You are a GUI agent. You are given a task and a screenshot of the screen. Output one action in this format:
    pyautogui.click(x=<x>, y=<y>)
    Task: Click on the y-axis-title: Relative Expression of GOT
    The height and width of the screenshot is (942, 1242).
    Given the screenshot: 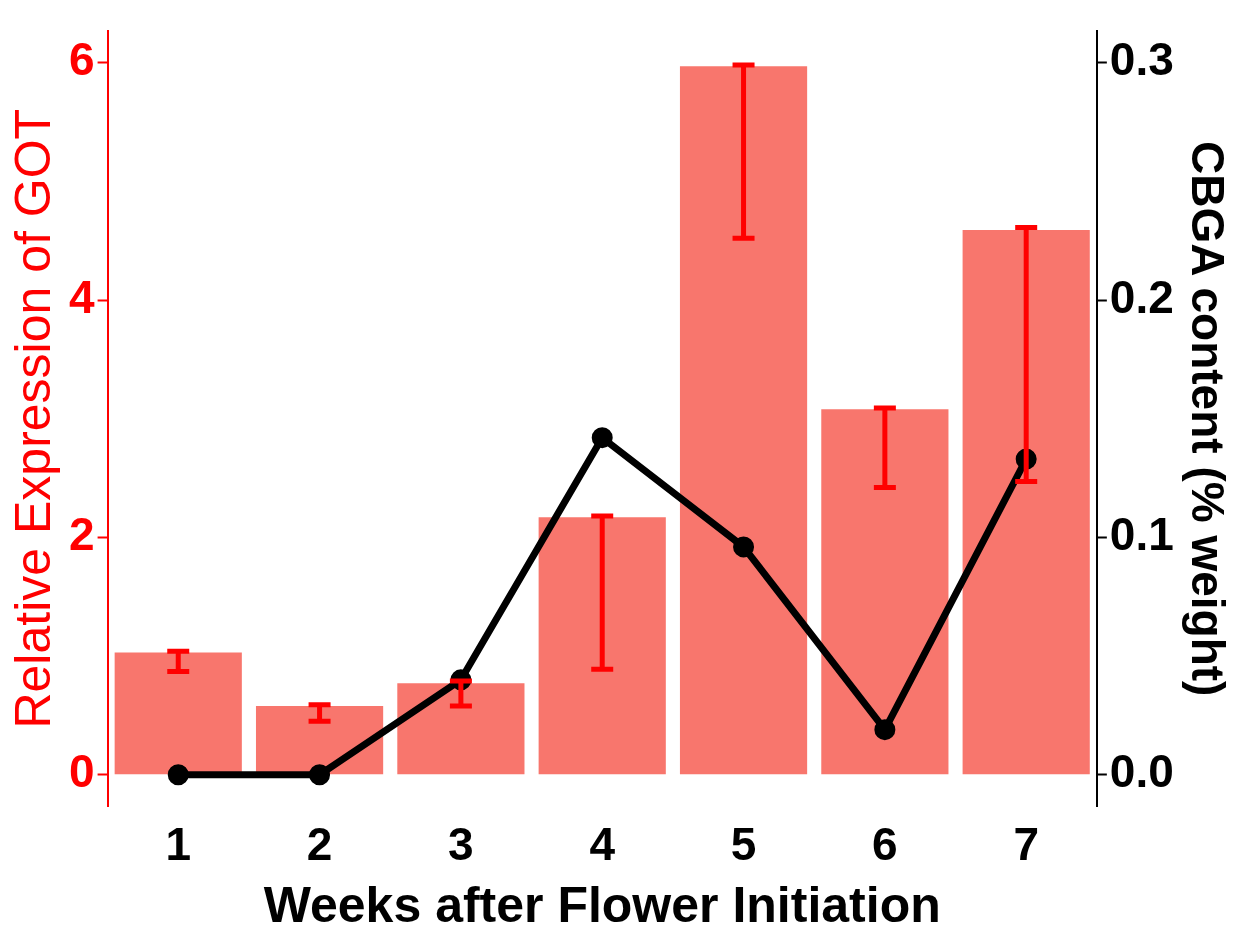 What is the action you would take?
    pyautogui.click(x=32, y=418)
    